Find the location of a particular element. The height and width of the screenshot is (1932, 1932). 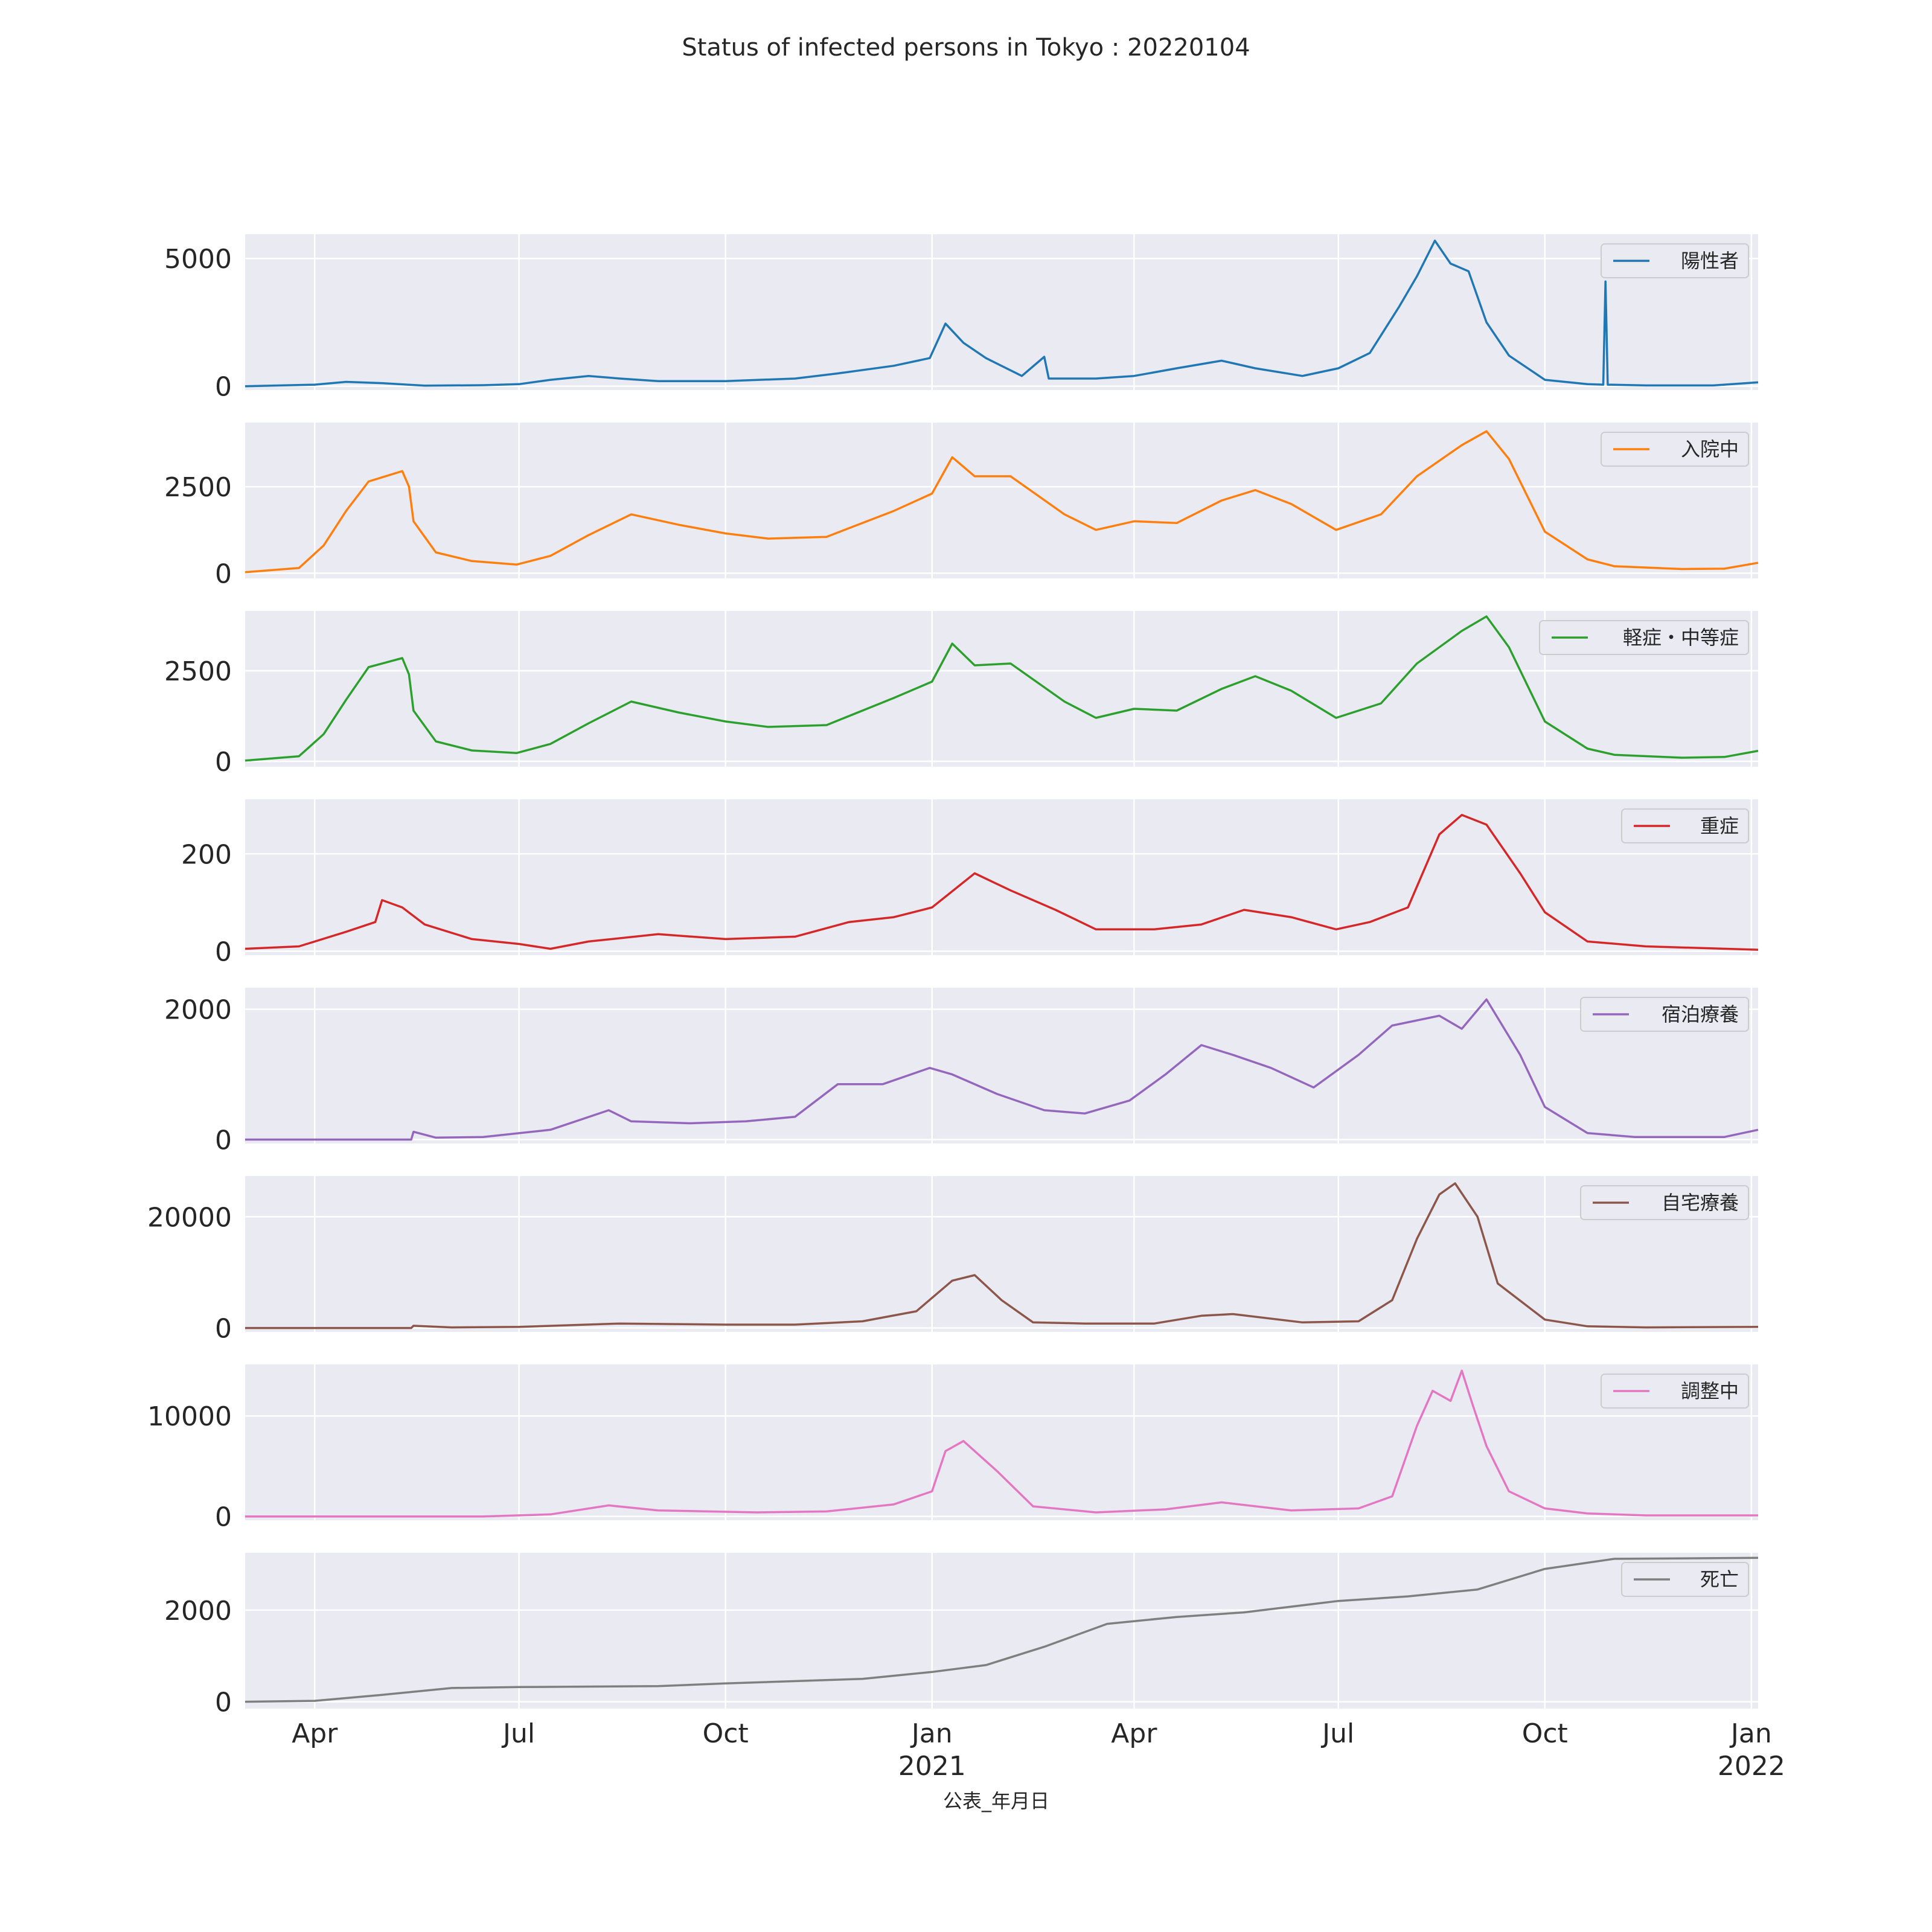

y-tick-label: 20000 is located at coordinates (190, 1217).